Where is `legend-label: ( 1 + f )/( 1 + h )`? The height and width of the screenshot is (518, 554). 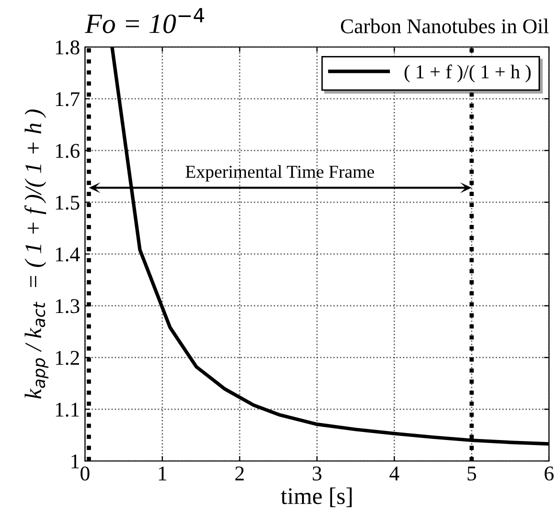
legend-label: ( 1 + f )/( 1 + h ) is located at coordinates (467, 73).